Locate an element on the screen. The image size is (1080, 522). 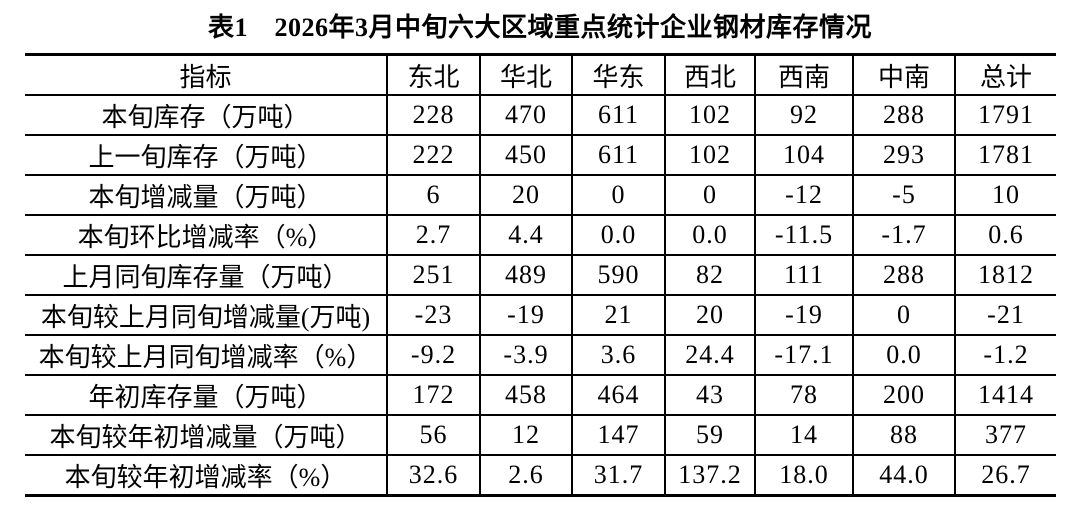
value-cell: -17.1 is located at coordinates (804, 355).